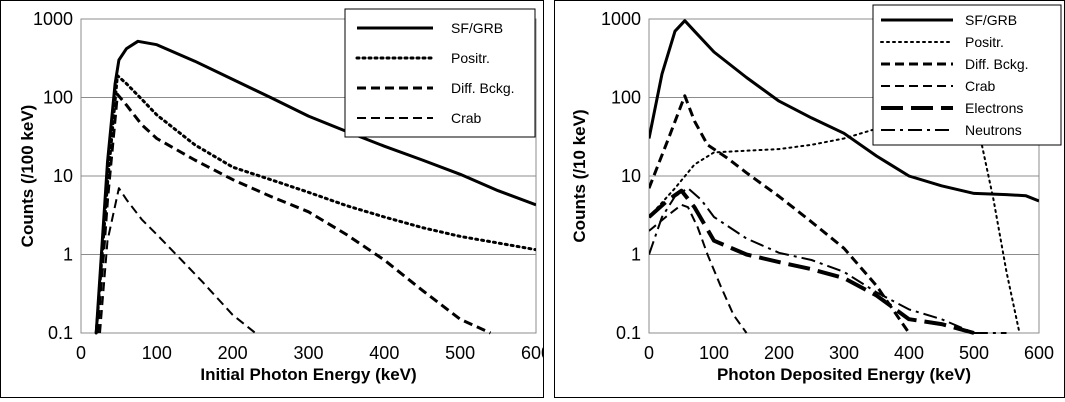 This screenshot has height=402, width=1065. Describe the element at coordinates (308, 374) in the screenshot. I see `x-axis-label: Initial Photon Energy (keV)` at that location.